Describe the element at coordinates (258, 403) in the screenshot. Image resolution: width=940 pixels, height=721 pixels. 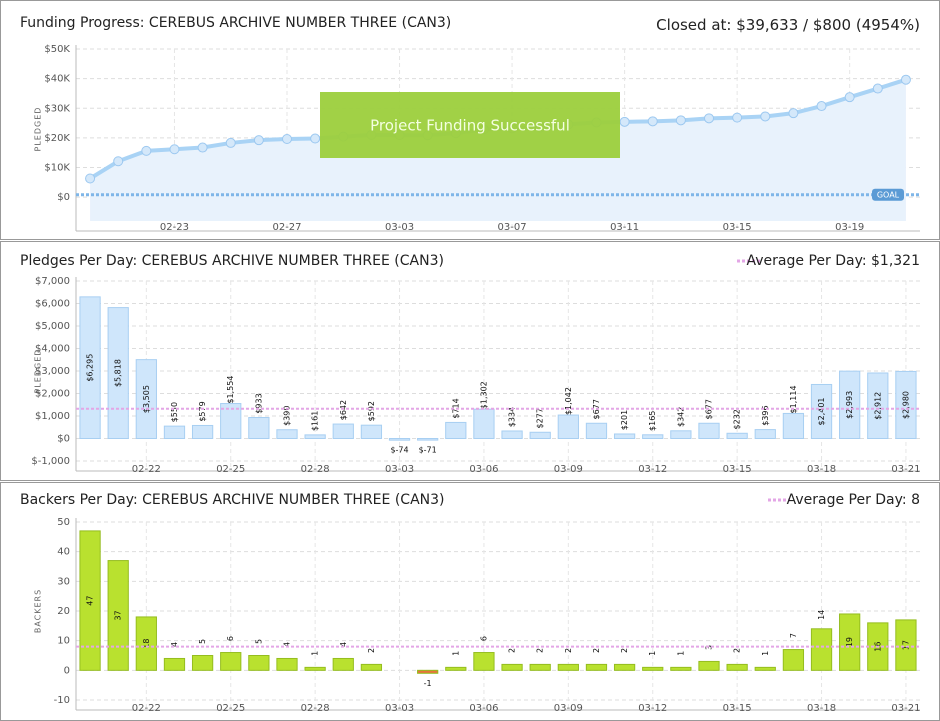
I see `value-label: $933` at that location.